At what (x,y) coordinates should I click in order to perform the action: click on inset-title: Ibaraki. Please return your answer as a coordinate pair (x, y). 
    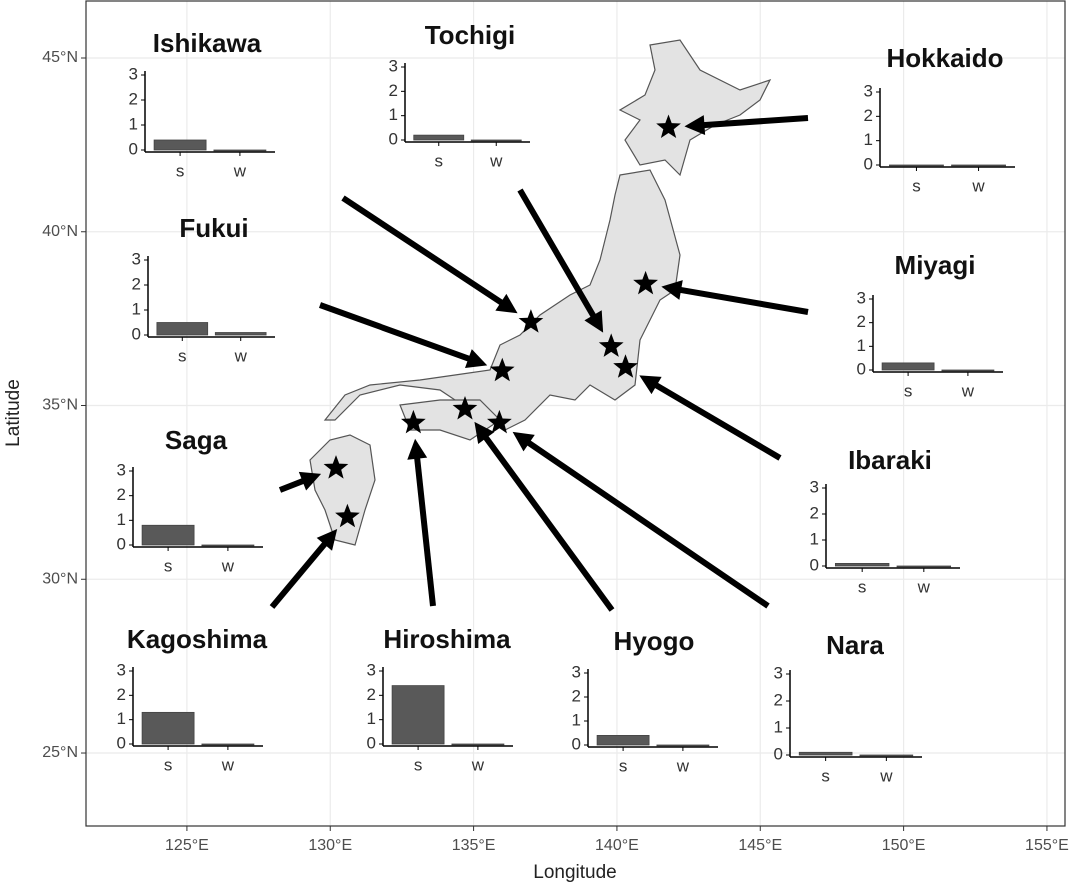
    Looking at the image, I should click on (890, 460).